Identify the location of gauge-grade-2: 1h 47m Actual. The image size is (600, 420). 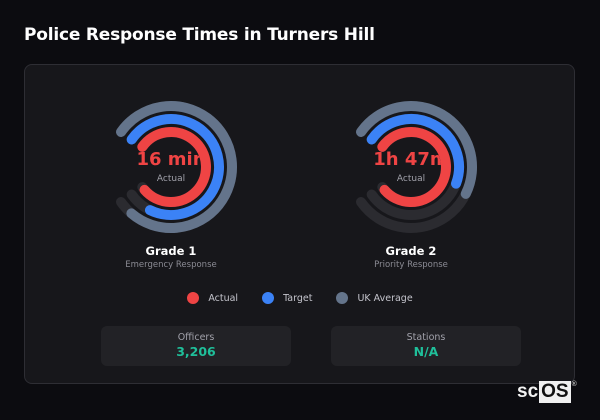
(411, 167).